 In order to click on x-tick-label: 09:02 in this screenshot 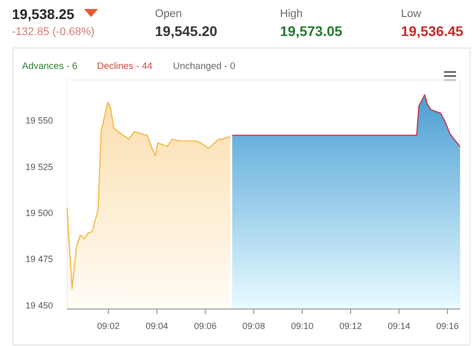, I will do `click(108, 326)`.